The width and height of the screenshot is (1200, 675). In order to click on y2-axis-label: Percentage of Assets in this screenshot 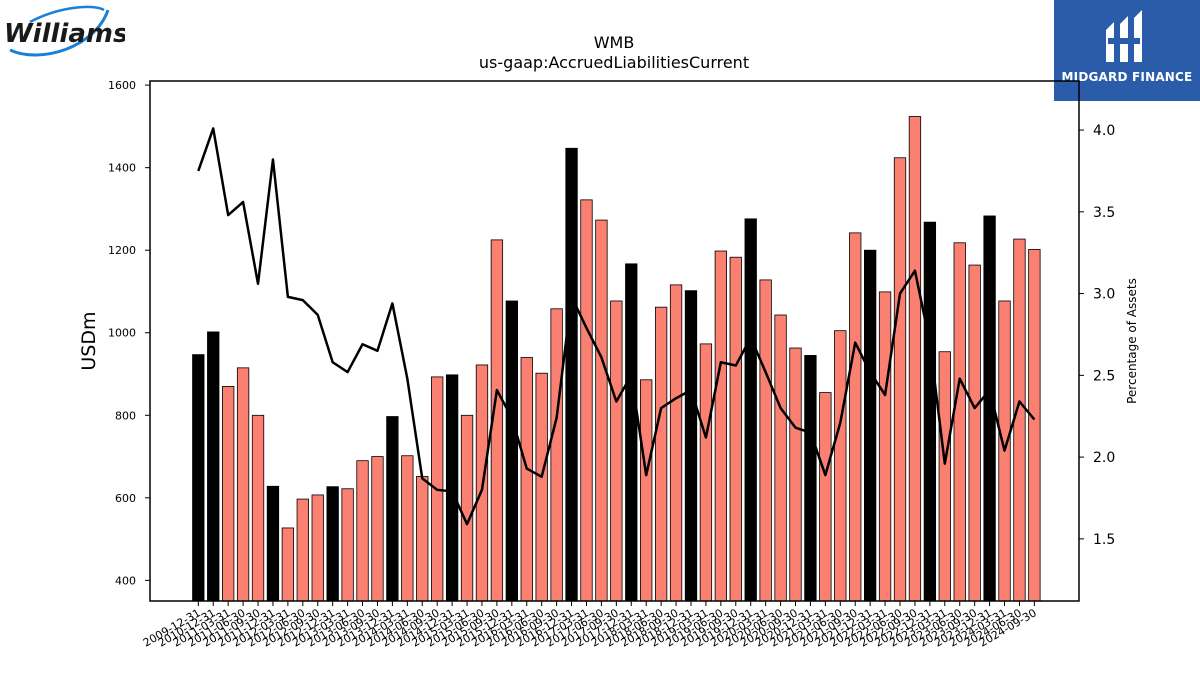, I will do `click(1132, 341)`.